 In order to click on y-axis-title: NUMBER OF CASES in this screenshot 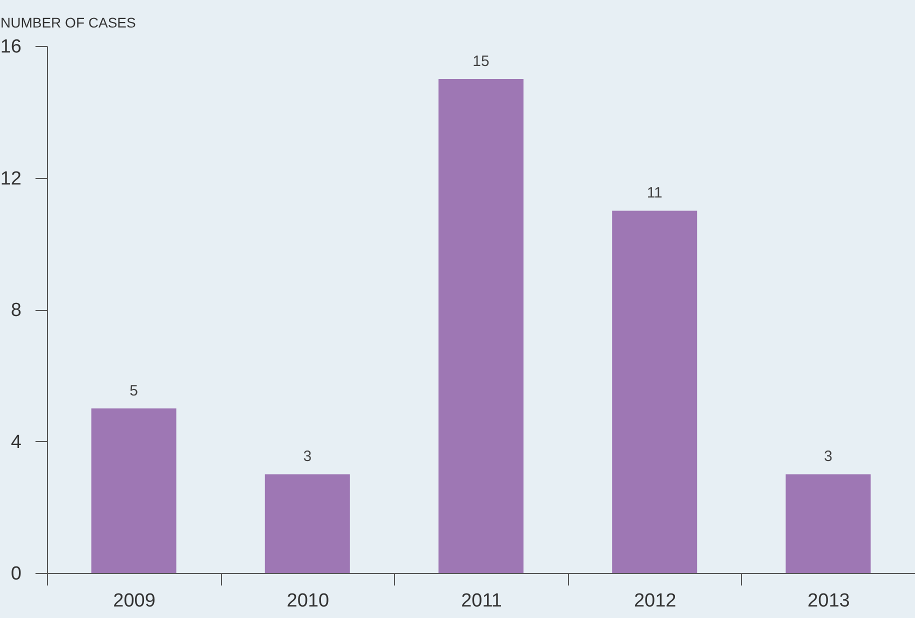, I will do `click(68, 22)`.